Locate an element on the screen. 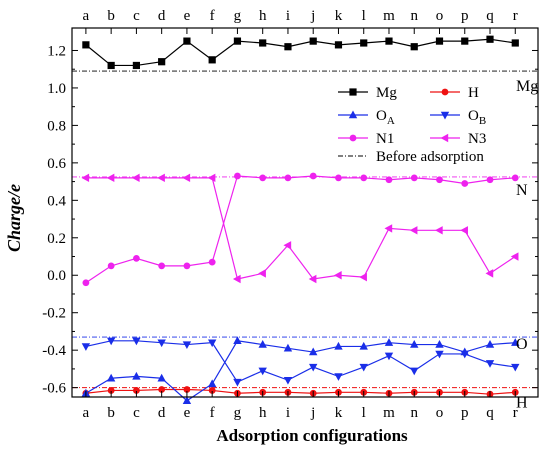 The image size is (550, 451). x-tick-label-top: a is located at coordinates (86, 16).